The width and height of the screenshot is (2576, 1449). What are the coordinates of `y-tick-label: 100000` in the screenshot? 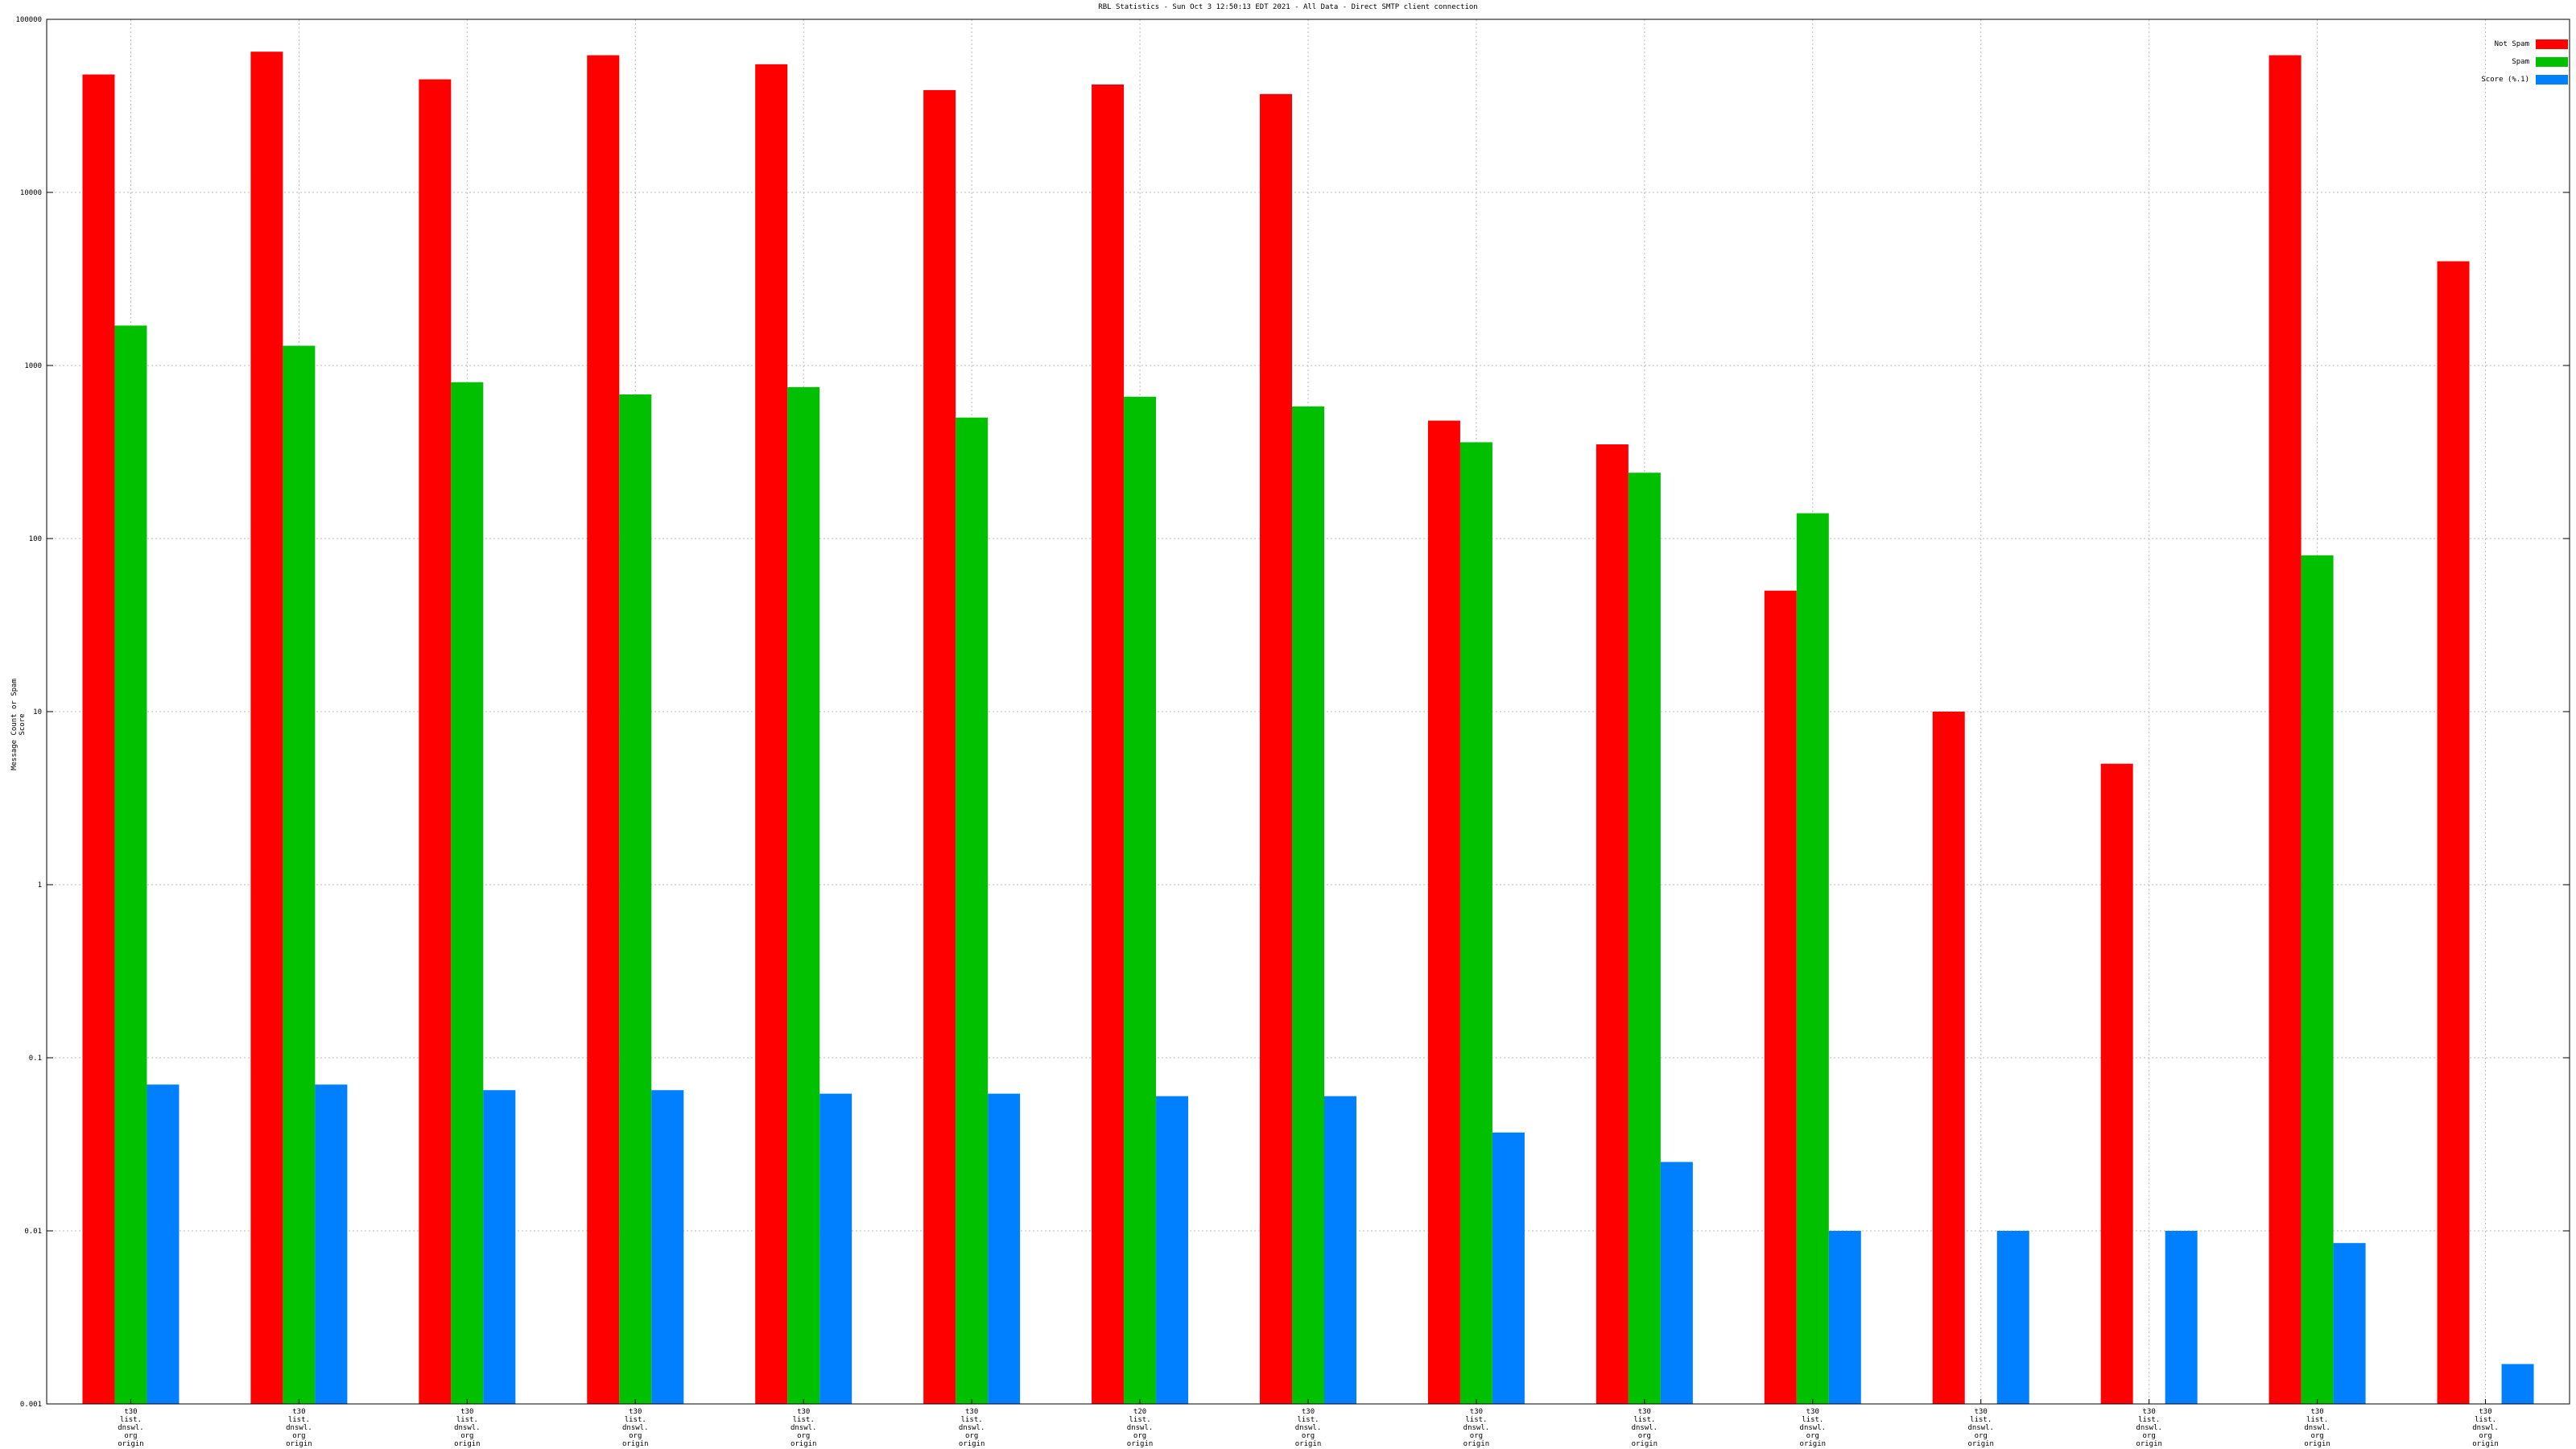 It's located at (28, 20).